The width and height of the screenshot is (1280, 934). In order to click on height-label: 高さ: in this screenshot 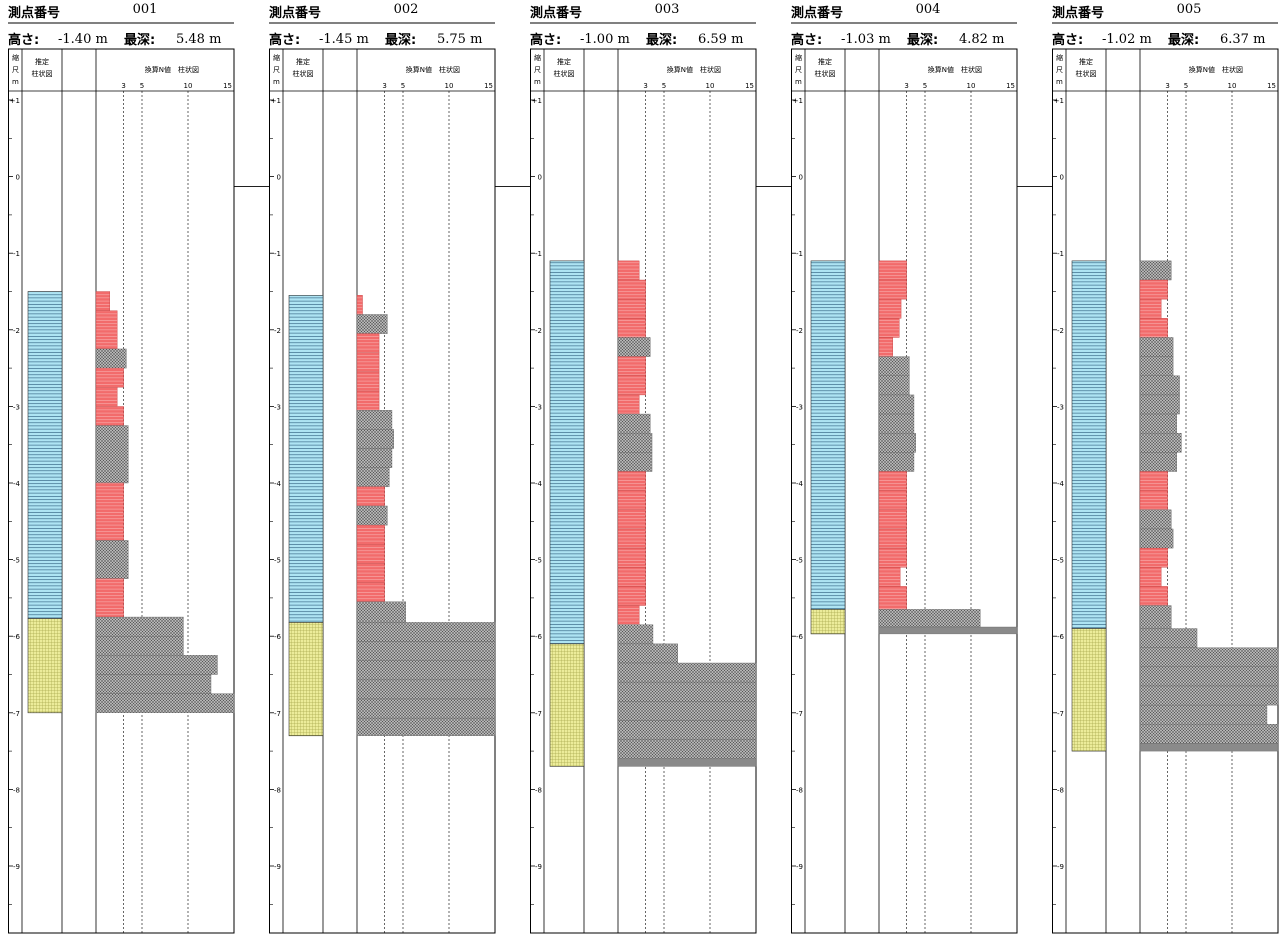, I will do `click(284, 40)`.